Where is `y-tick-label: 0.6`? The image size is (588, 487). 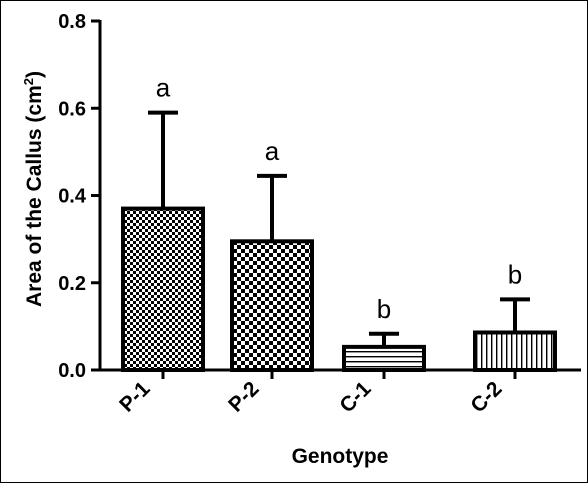 y-tick-label: 0.6 is located at coordinates (72, 109).